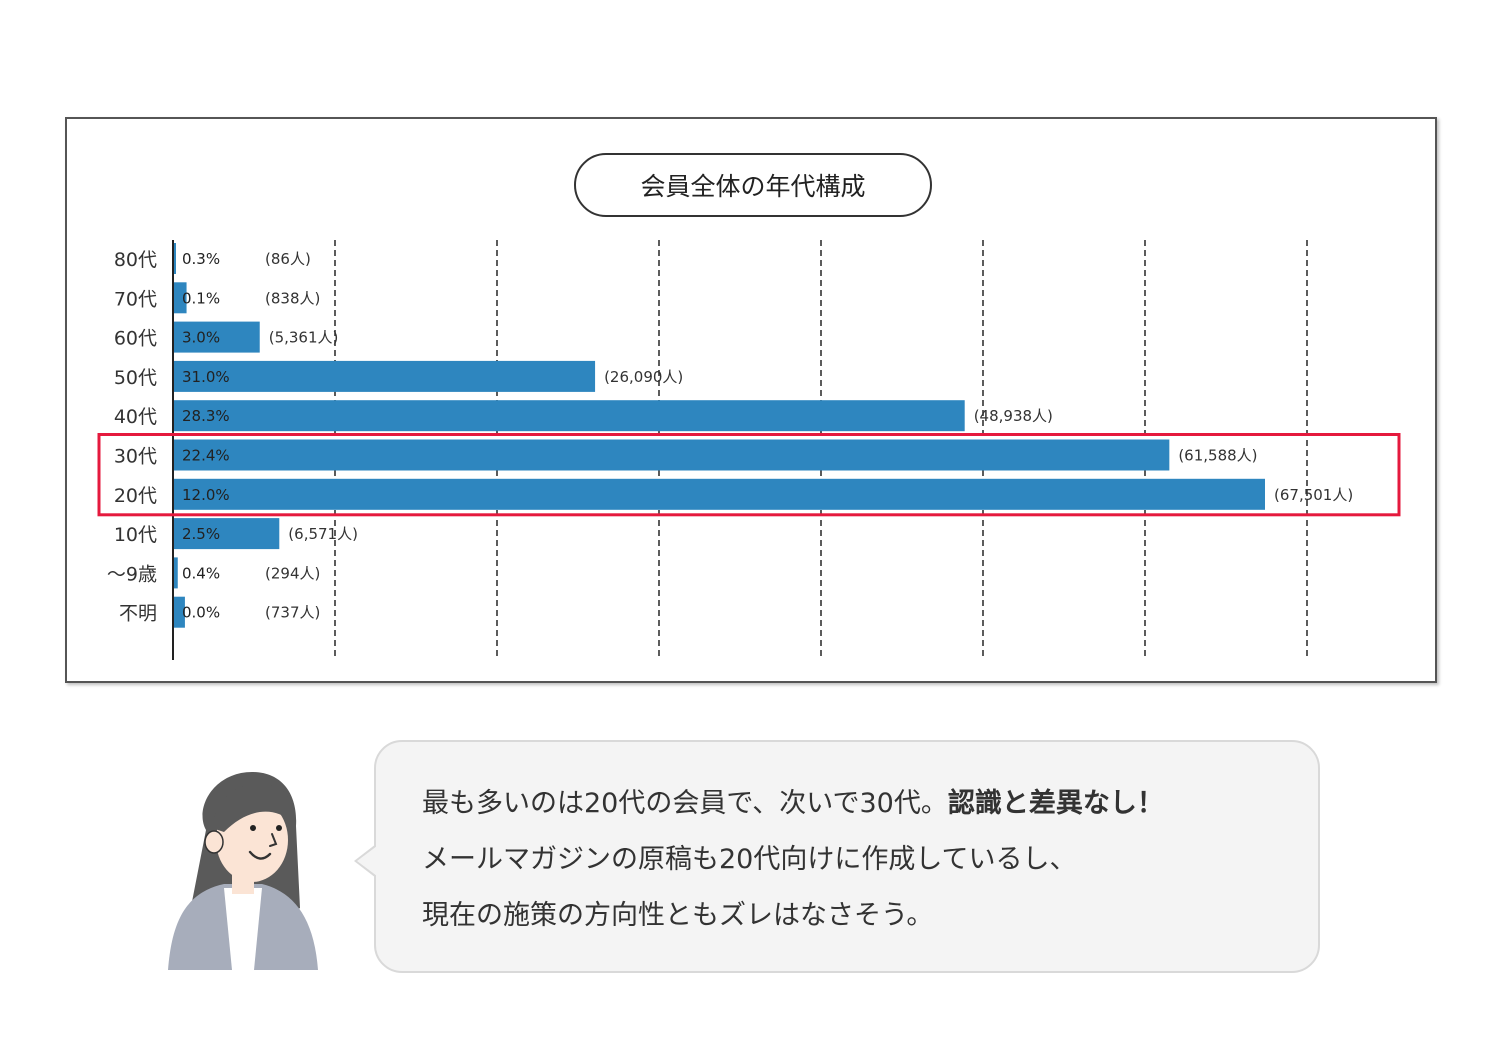 The height and width of the screenshot is (1038, 1500). What do you see at coordinates (138, 614) in the screenshot?
I see `category-label: 不明` at bounding box center [138, 614].